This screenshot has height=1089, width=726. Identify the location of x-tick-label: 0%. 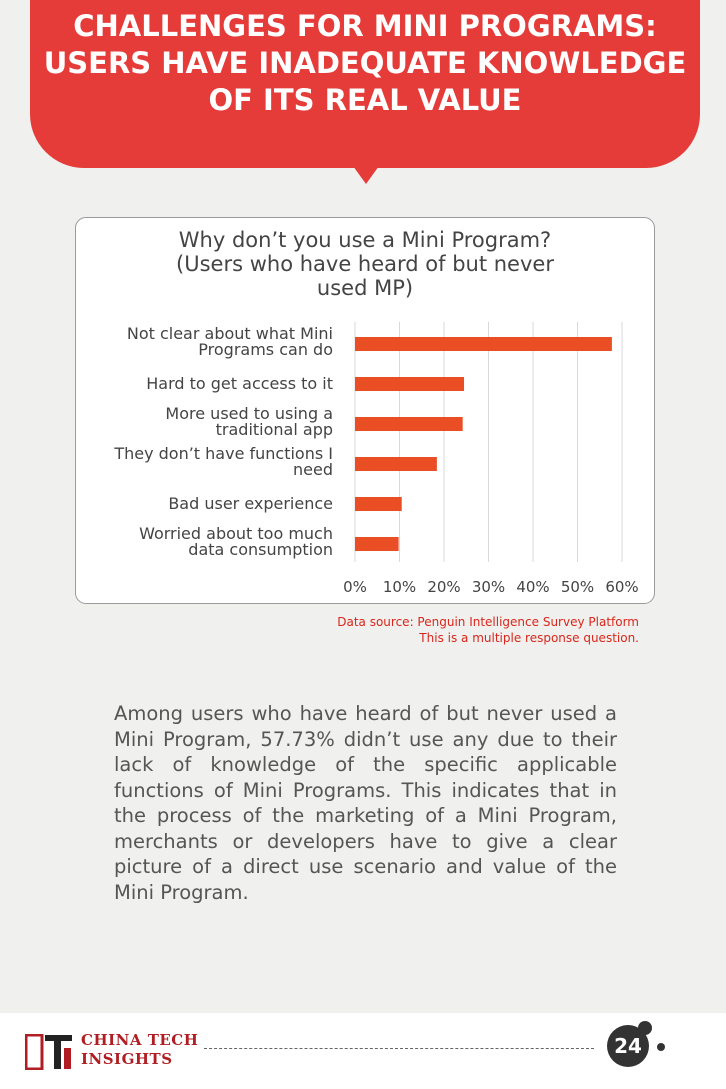
(355, 587).